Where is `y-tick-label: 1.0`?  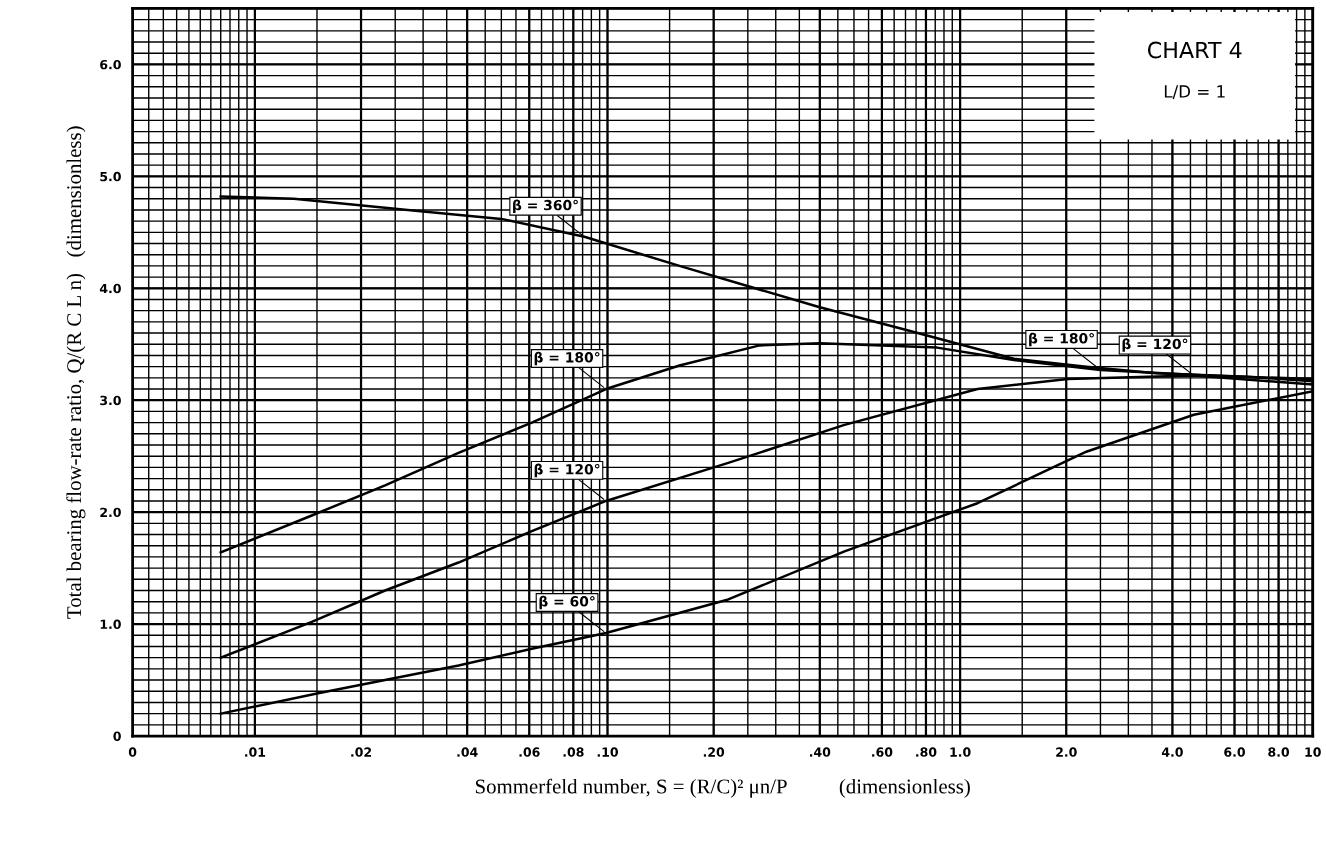
y-tick-label: 1.0 is located at coordinates (110, 624).